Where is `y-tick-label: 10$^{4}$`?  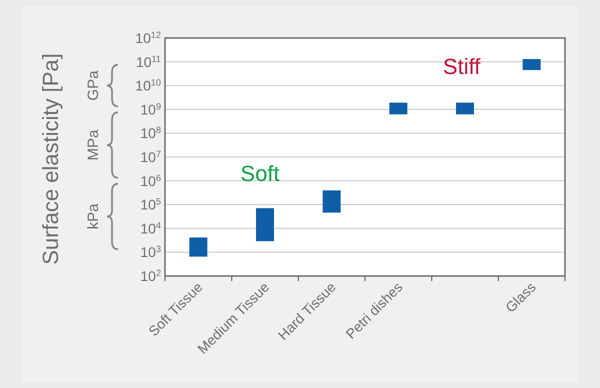
y-tick-label: 10$^{4}$ is located at coordinates (150, 228).